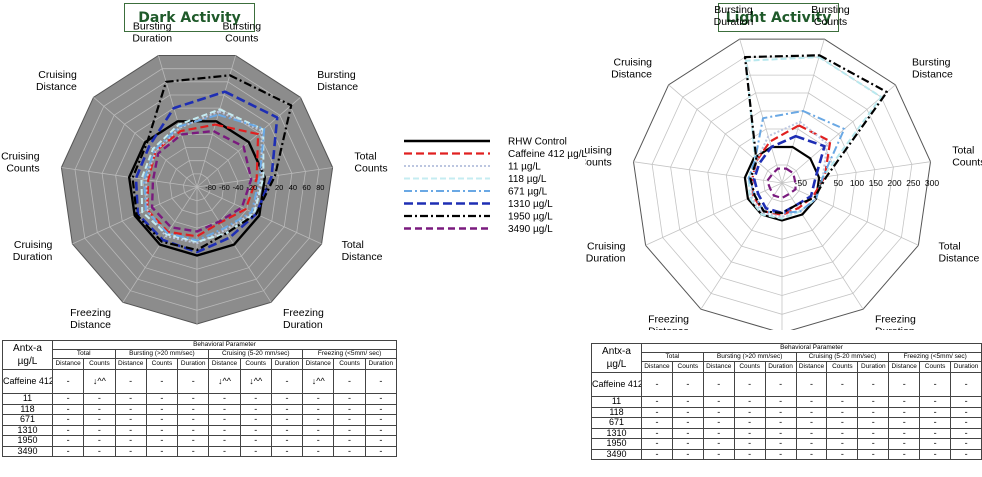 This screenshot has height=477, width=982. I want to click on group-header: Bursting (>20 mm/sec), so click(749, 357).